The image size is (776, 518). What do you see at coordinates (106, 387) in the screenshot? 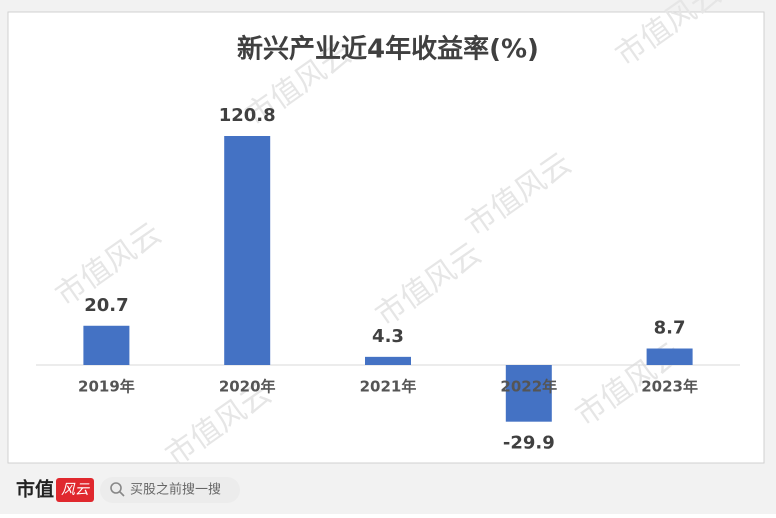
I see `x-tick-label: 2019年` at bounding box center [106, 387].